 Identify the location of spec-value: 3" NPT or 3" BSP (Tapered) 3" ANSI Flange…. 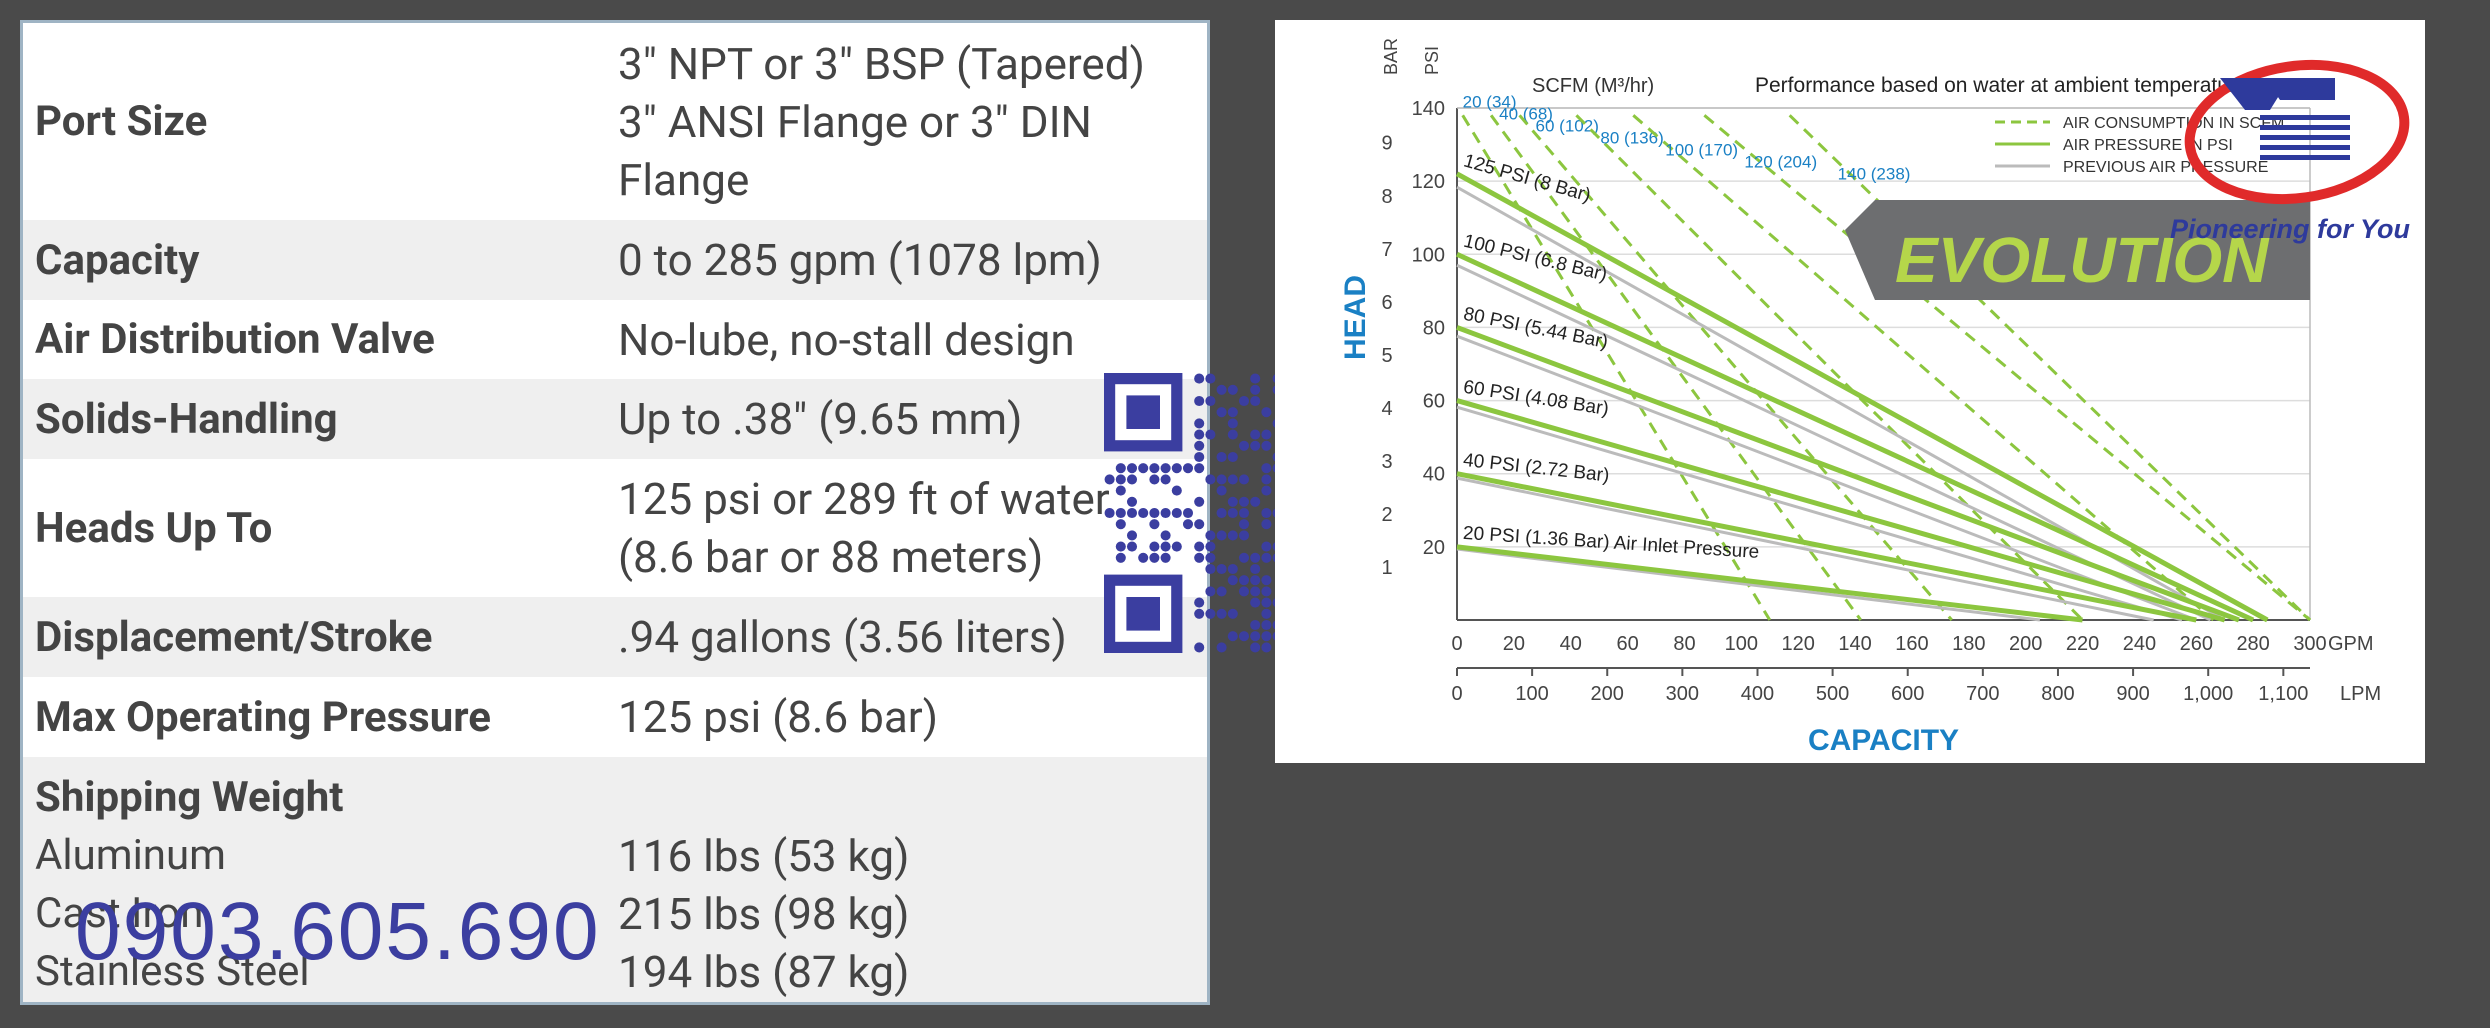
(912, 121).